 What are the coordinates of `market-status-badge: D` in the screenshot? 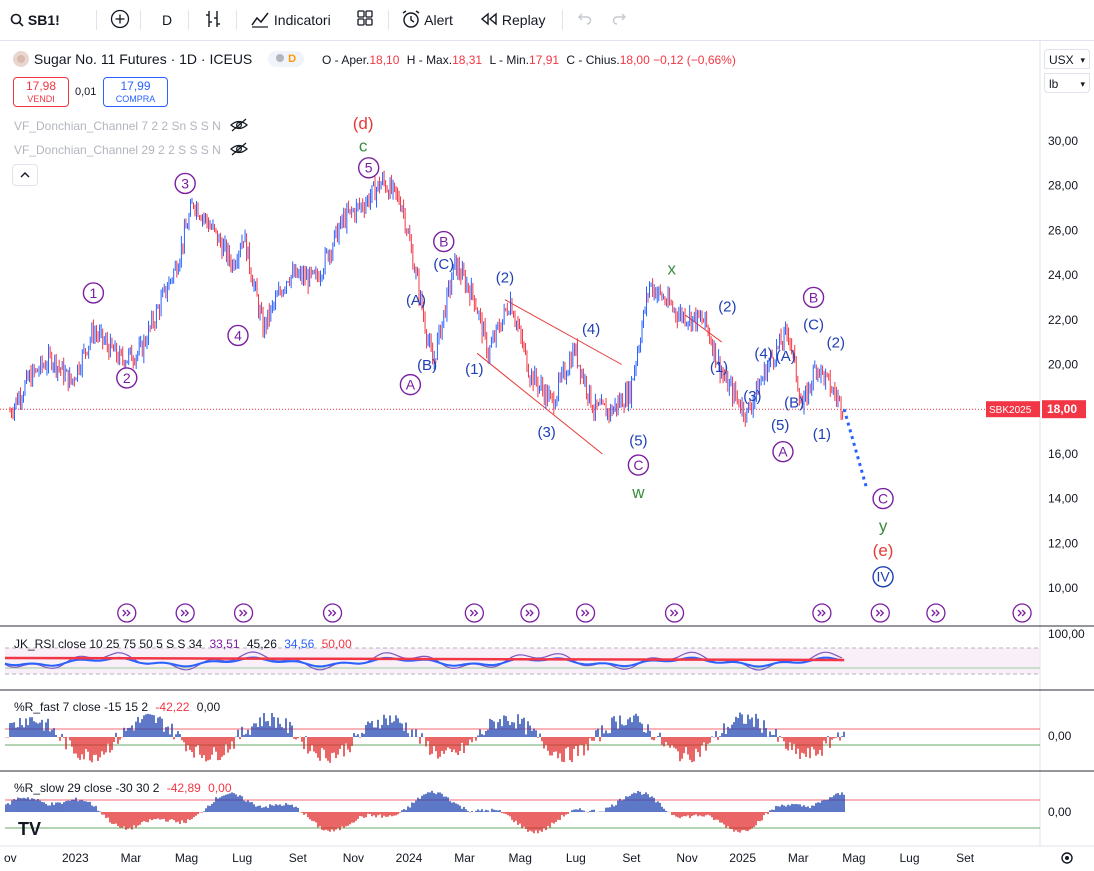 It's located at (286, 59).